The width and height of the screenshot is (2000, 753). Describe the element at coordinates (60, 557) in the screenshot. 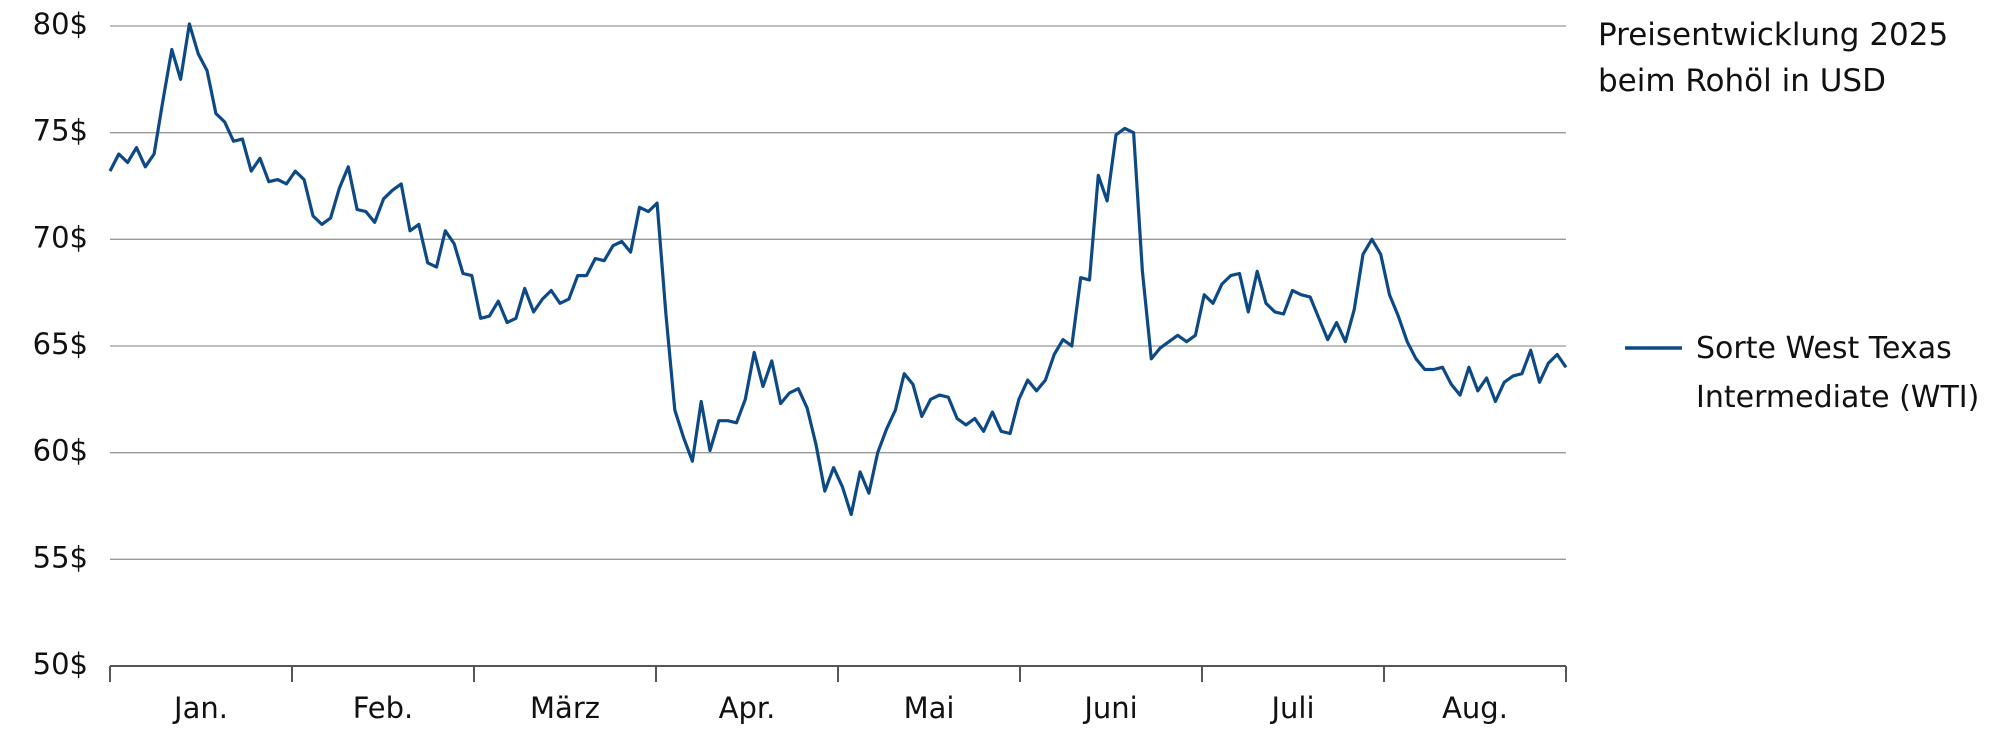

I see `y-tick-label: 55$` at that location.